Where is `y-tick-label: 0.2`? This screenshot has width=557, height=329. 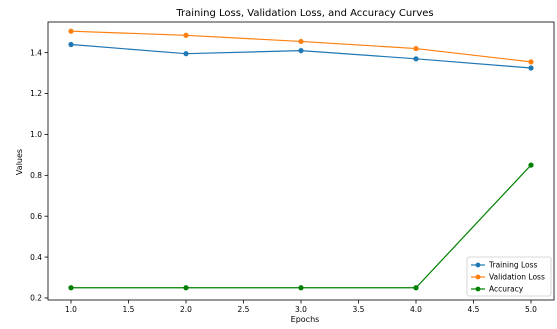 y-tick-label: 0.2 is located at coordinates (36, 298).